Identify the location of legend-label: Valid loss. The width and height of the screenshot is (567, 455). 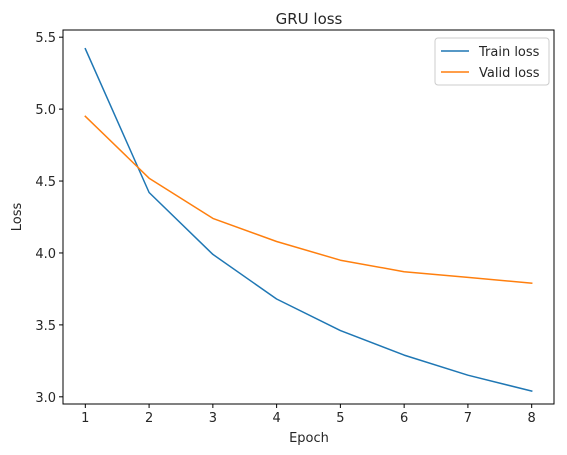
(509, 73).